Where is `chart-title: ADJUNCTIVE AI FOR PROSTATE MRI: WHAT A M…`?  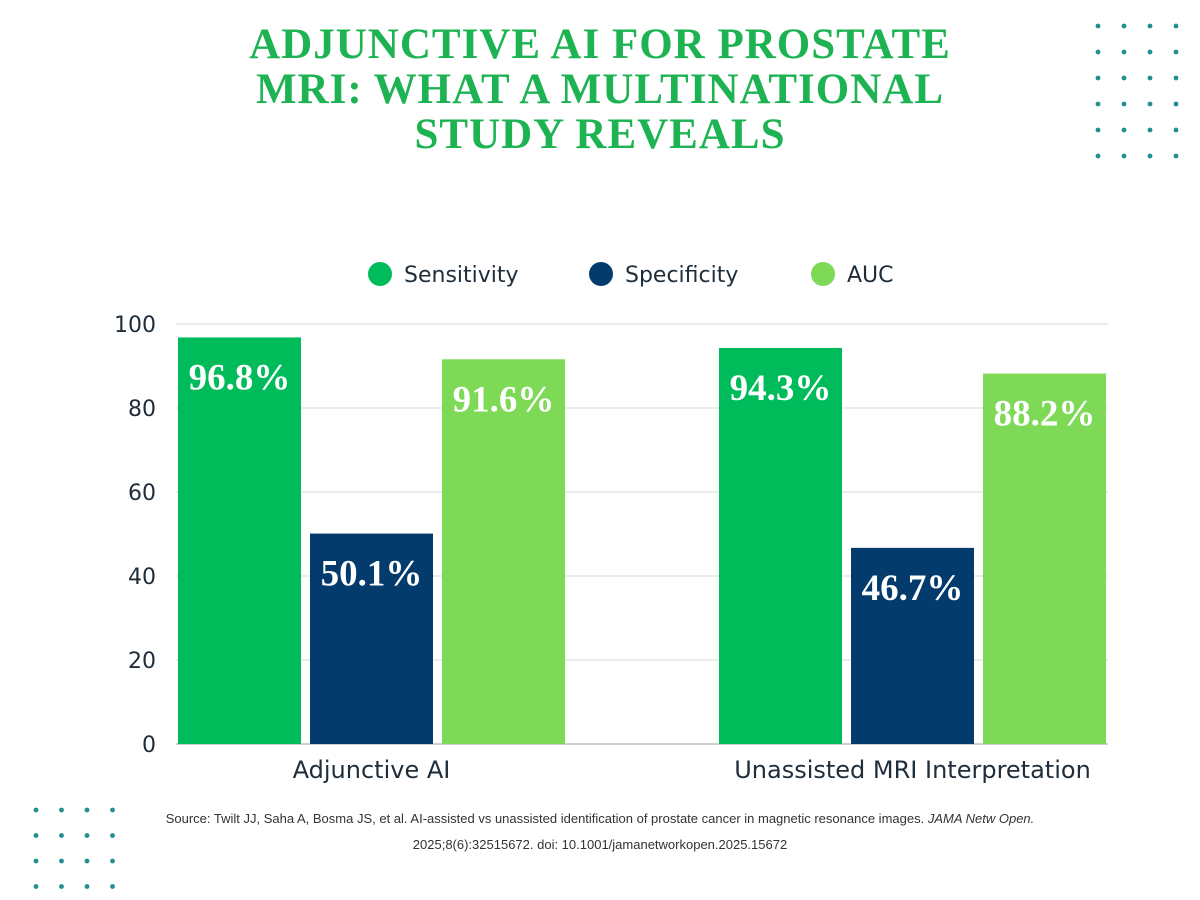 chart-title: ADJUNCTIVE AI FOR PROSTATE MRI: WHAT A M… is located at coordinates (600, 89).